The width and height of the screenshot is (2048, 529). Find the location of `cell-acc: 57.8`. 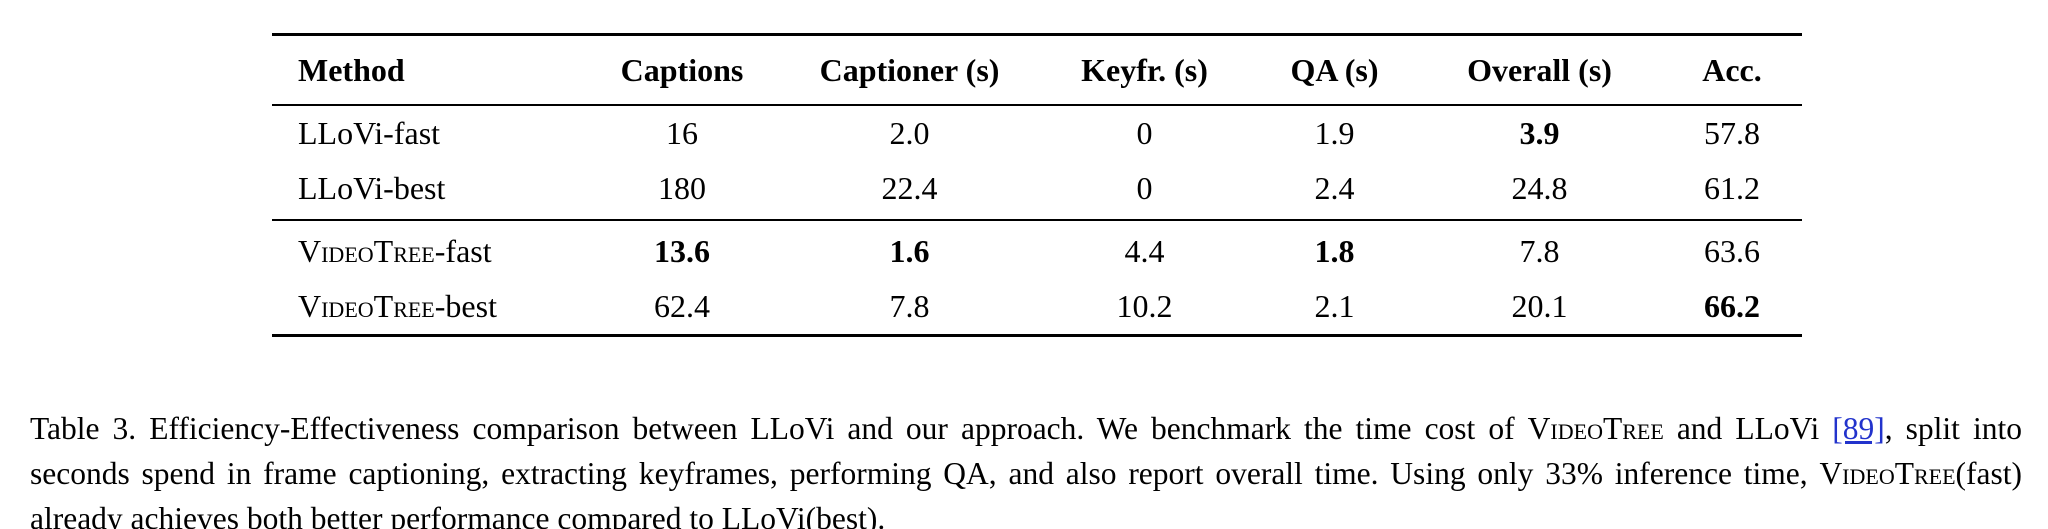

cell-acc: 57.8 is located at coordinates (1732, 133).